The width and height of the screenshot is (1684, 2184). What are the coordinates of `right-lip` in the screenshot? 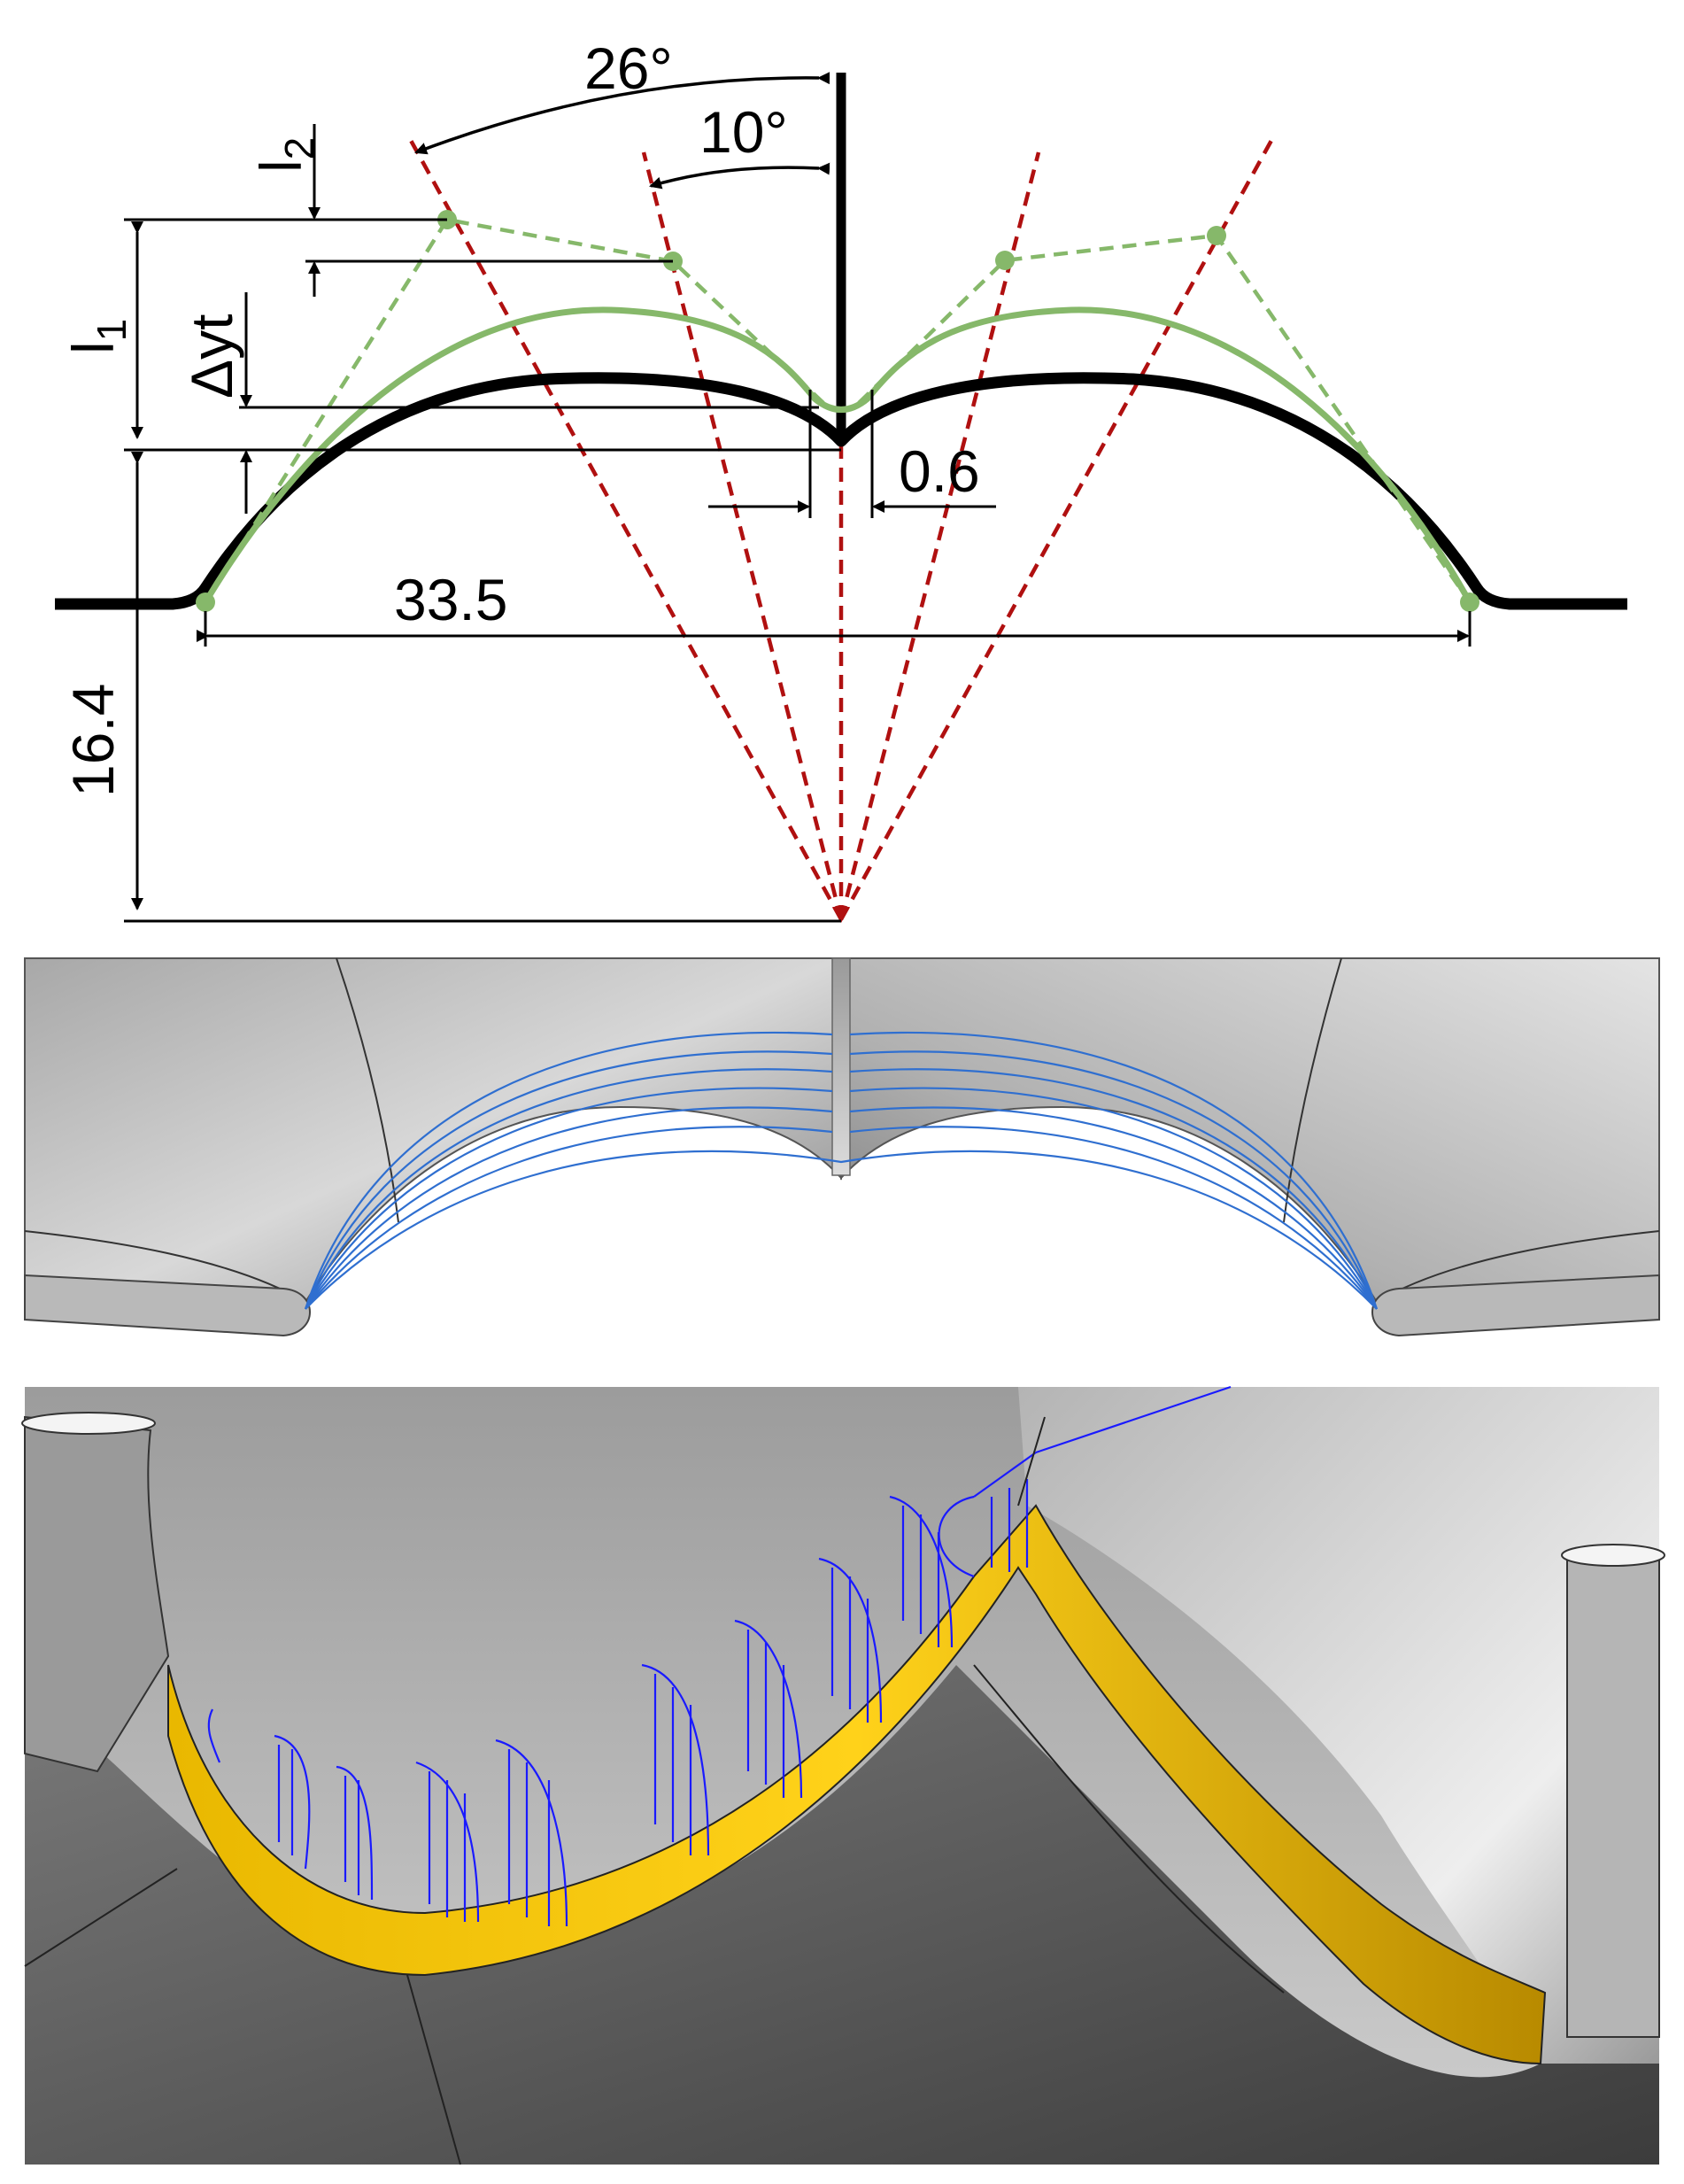 It's located at (1516, 1305).